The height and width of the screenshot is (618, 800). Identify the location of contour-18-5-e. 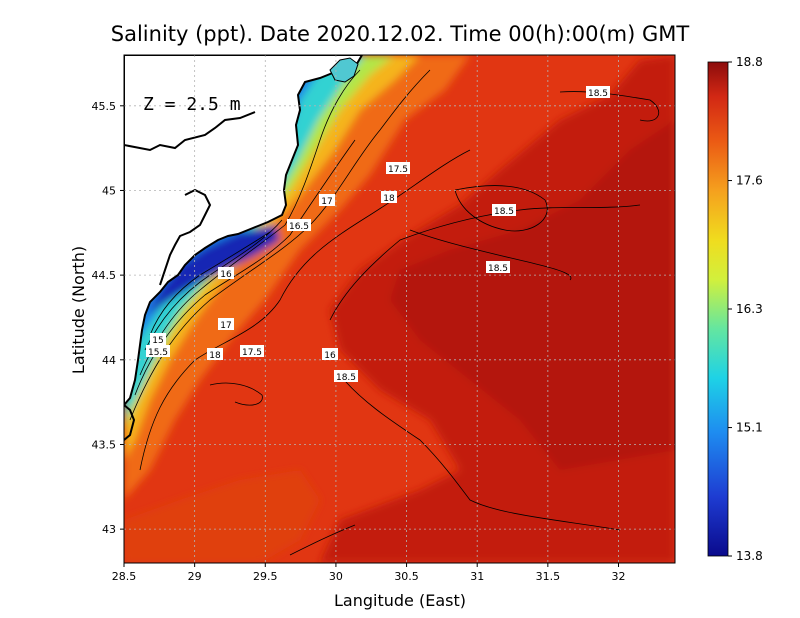
(490, 255).